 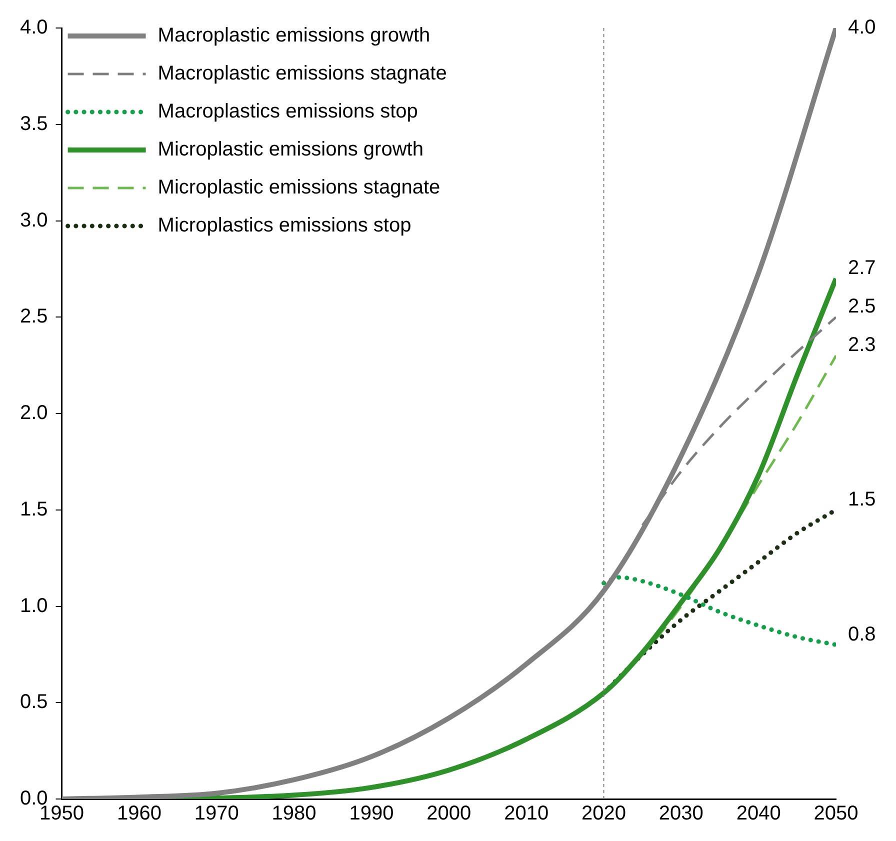 What do you see at coordinates (34, 509) in the screenshot?
I see `y-tick-label: 1.5` at bounding box center [34, 509].